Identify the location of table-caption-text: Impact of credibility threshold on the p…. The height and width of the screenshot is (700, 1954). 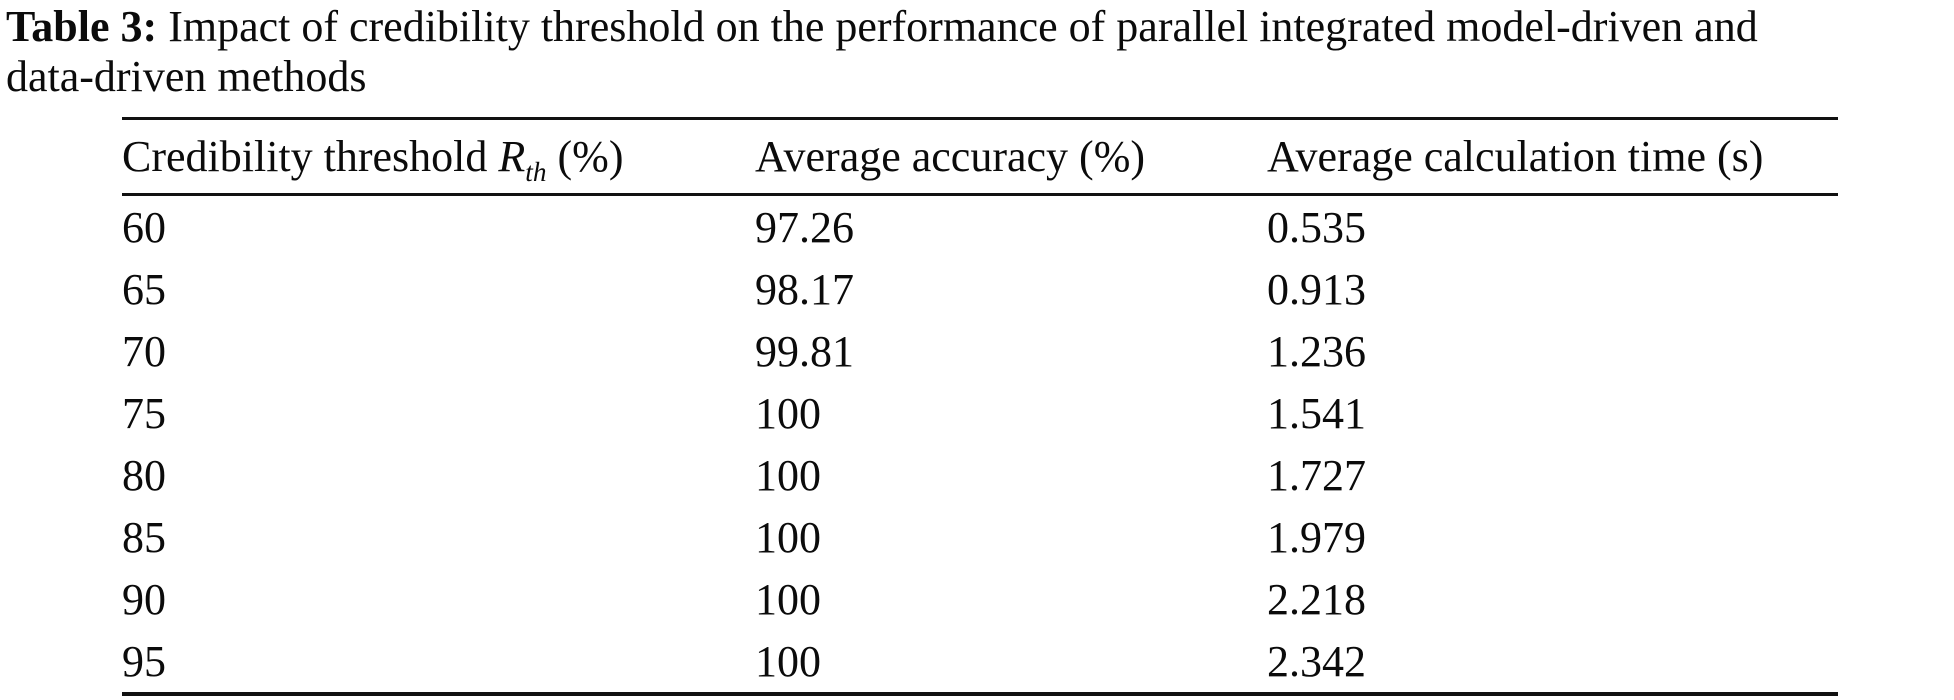
(957, 26).